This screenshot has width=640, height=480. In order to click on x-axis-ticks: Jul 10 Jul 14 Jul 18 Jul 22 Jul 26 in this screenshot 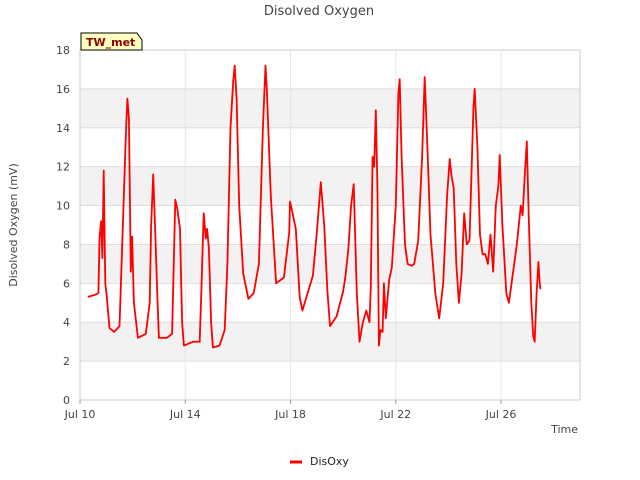, I will do `click(290, 410)`.